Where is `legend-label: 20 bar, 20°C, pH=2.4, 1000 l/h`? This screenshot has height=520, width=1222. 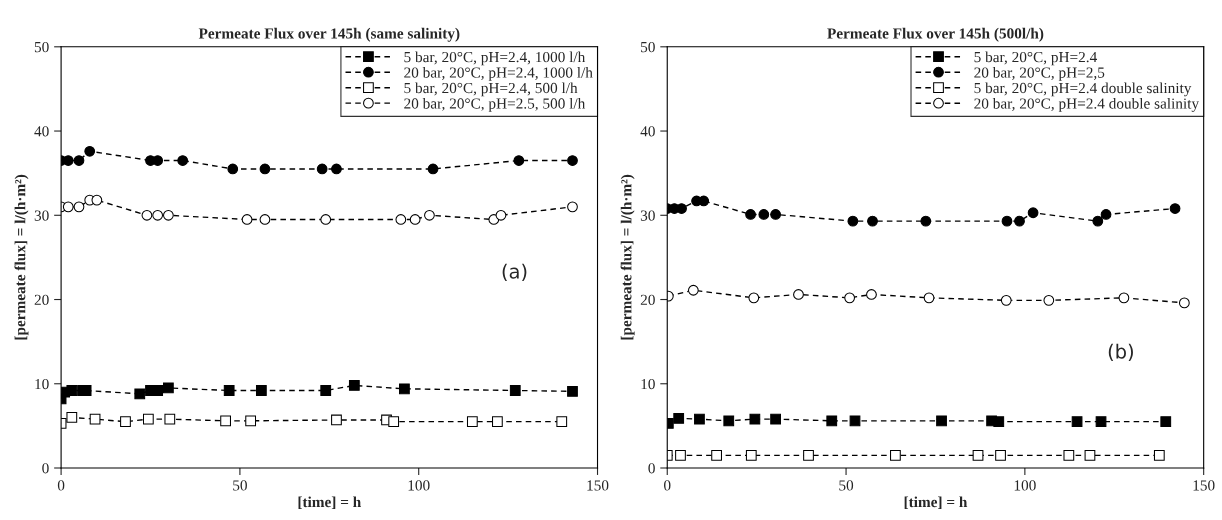
legend-label: 20 bar, 20°C, pH=2.4, 1000 l/h is located at coordinates (498, 73).